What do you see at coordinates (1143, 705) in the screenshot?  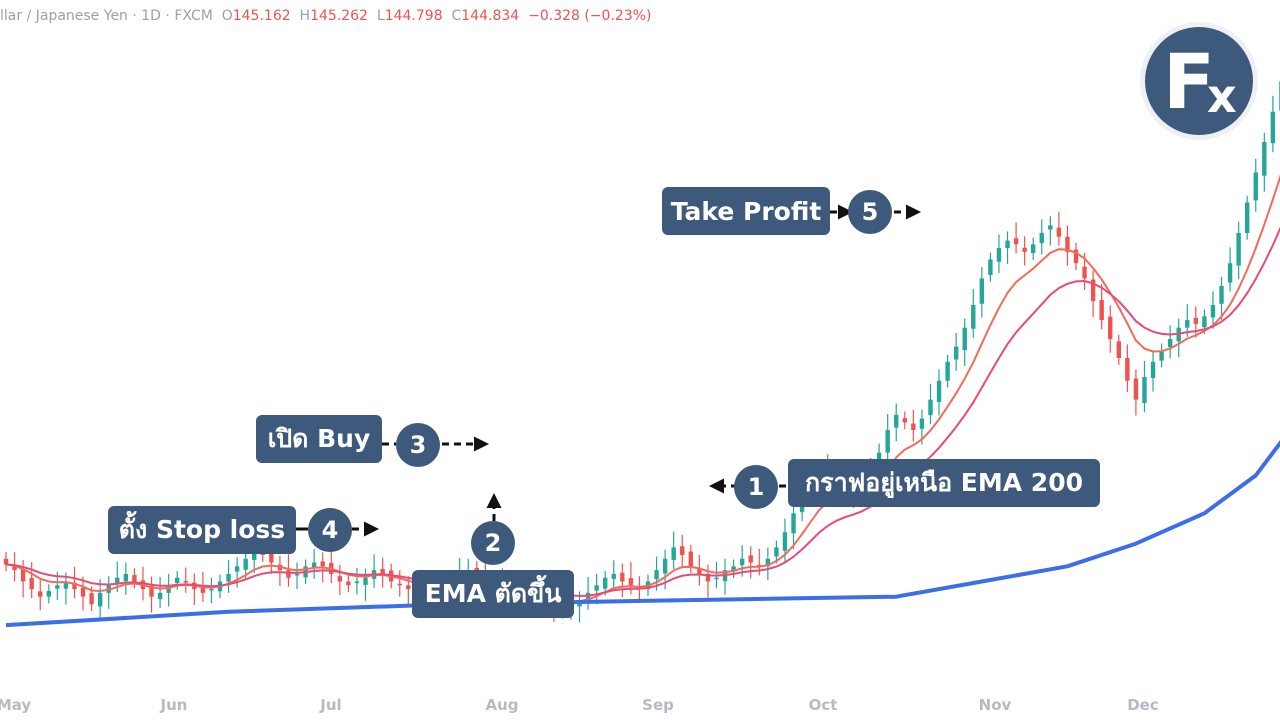 I see `x-tick-label: Dec` at bounding box center [1143, 705].